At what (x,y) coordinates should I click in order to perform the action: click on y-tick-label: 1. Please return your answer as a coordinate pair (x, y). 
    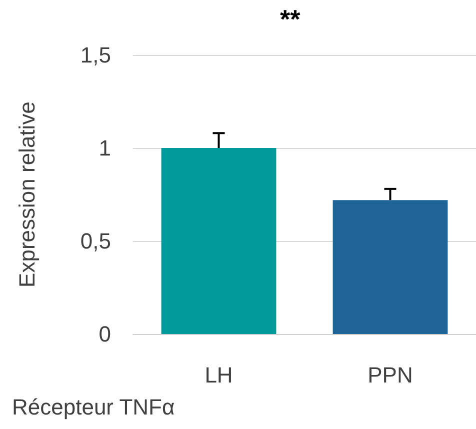
    Looking at the image, I should click on (104, 148).